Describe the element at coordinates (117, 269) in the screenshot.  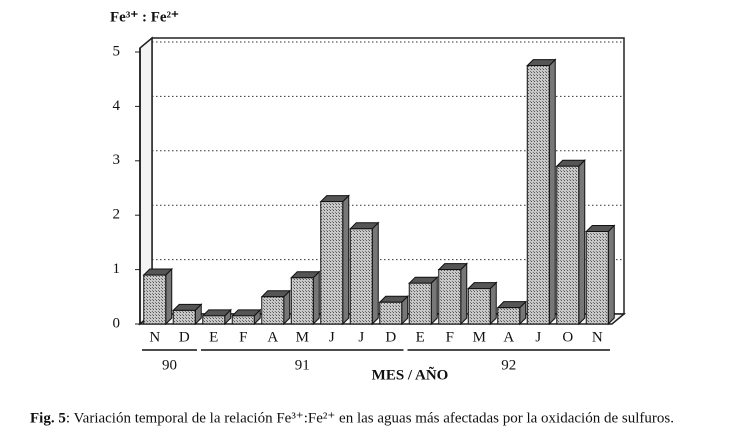
I see `y-tick-label: 1` at that location.